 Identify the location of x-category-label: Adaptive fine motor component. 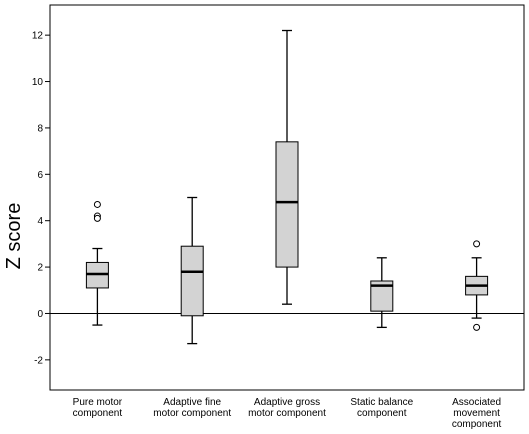
(192, 408).